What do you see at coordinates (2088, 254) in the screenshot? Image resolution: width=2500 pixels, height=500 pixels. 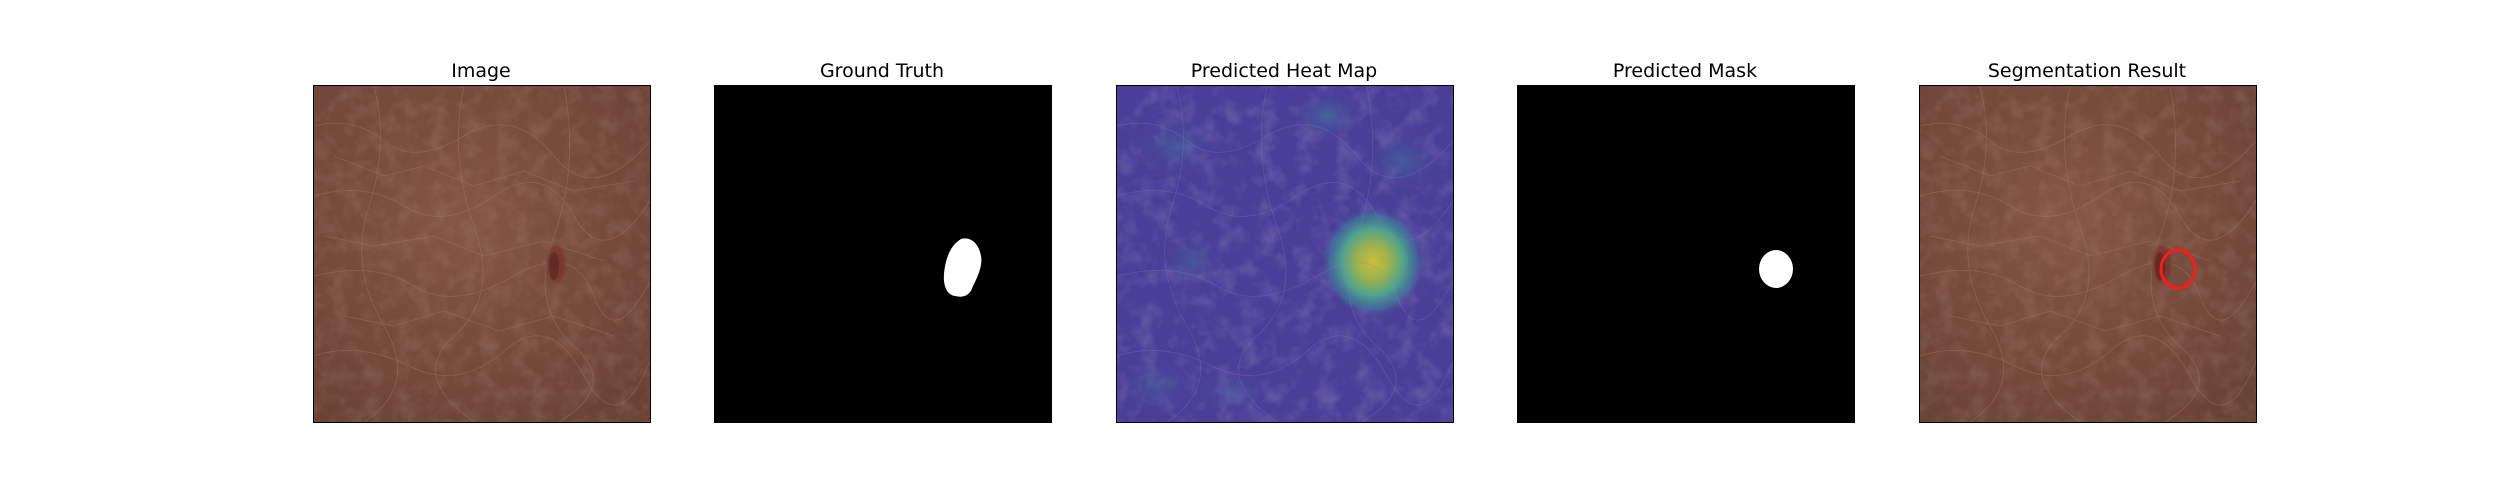 I see `segmentation-result` at bounding box center [2088, 254].